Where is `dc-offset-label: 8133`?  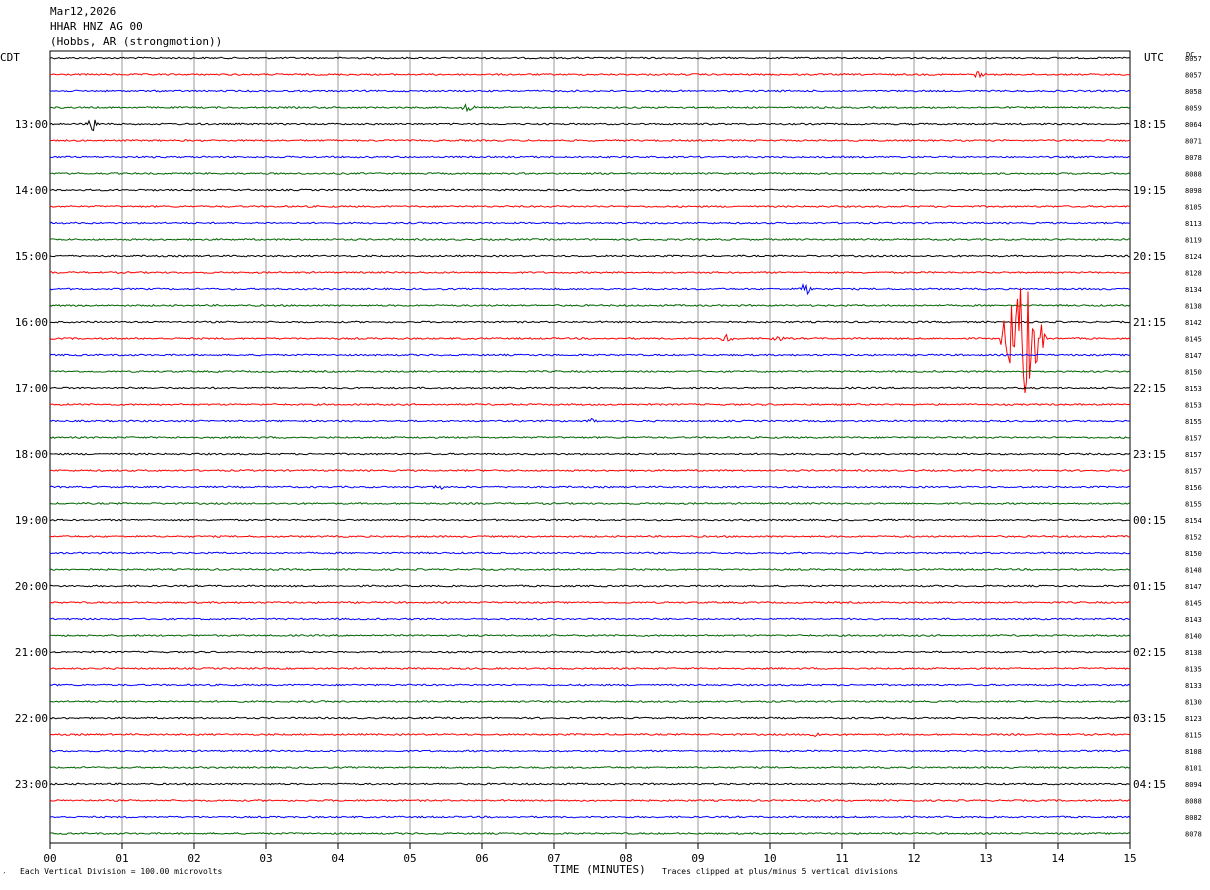 dc-offset-label: 8133 is located at coordinates (1193, 686).